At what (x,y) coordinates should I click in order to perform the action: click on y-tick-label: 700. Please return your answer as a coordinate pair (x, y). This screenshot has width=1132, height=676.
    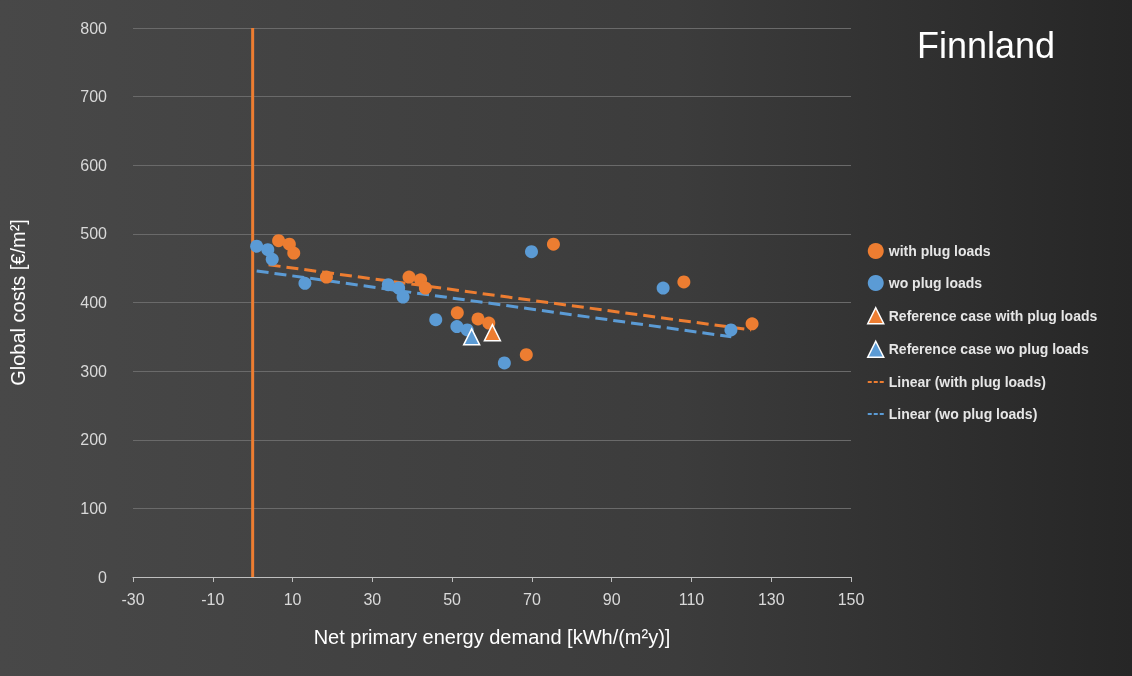
    Looking at the image, I should click on (94, 97).